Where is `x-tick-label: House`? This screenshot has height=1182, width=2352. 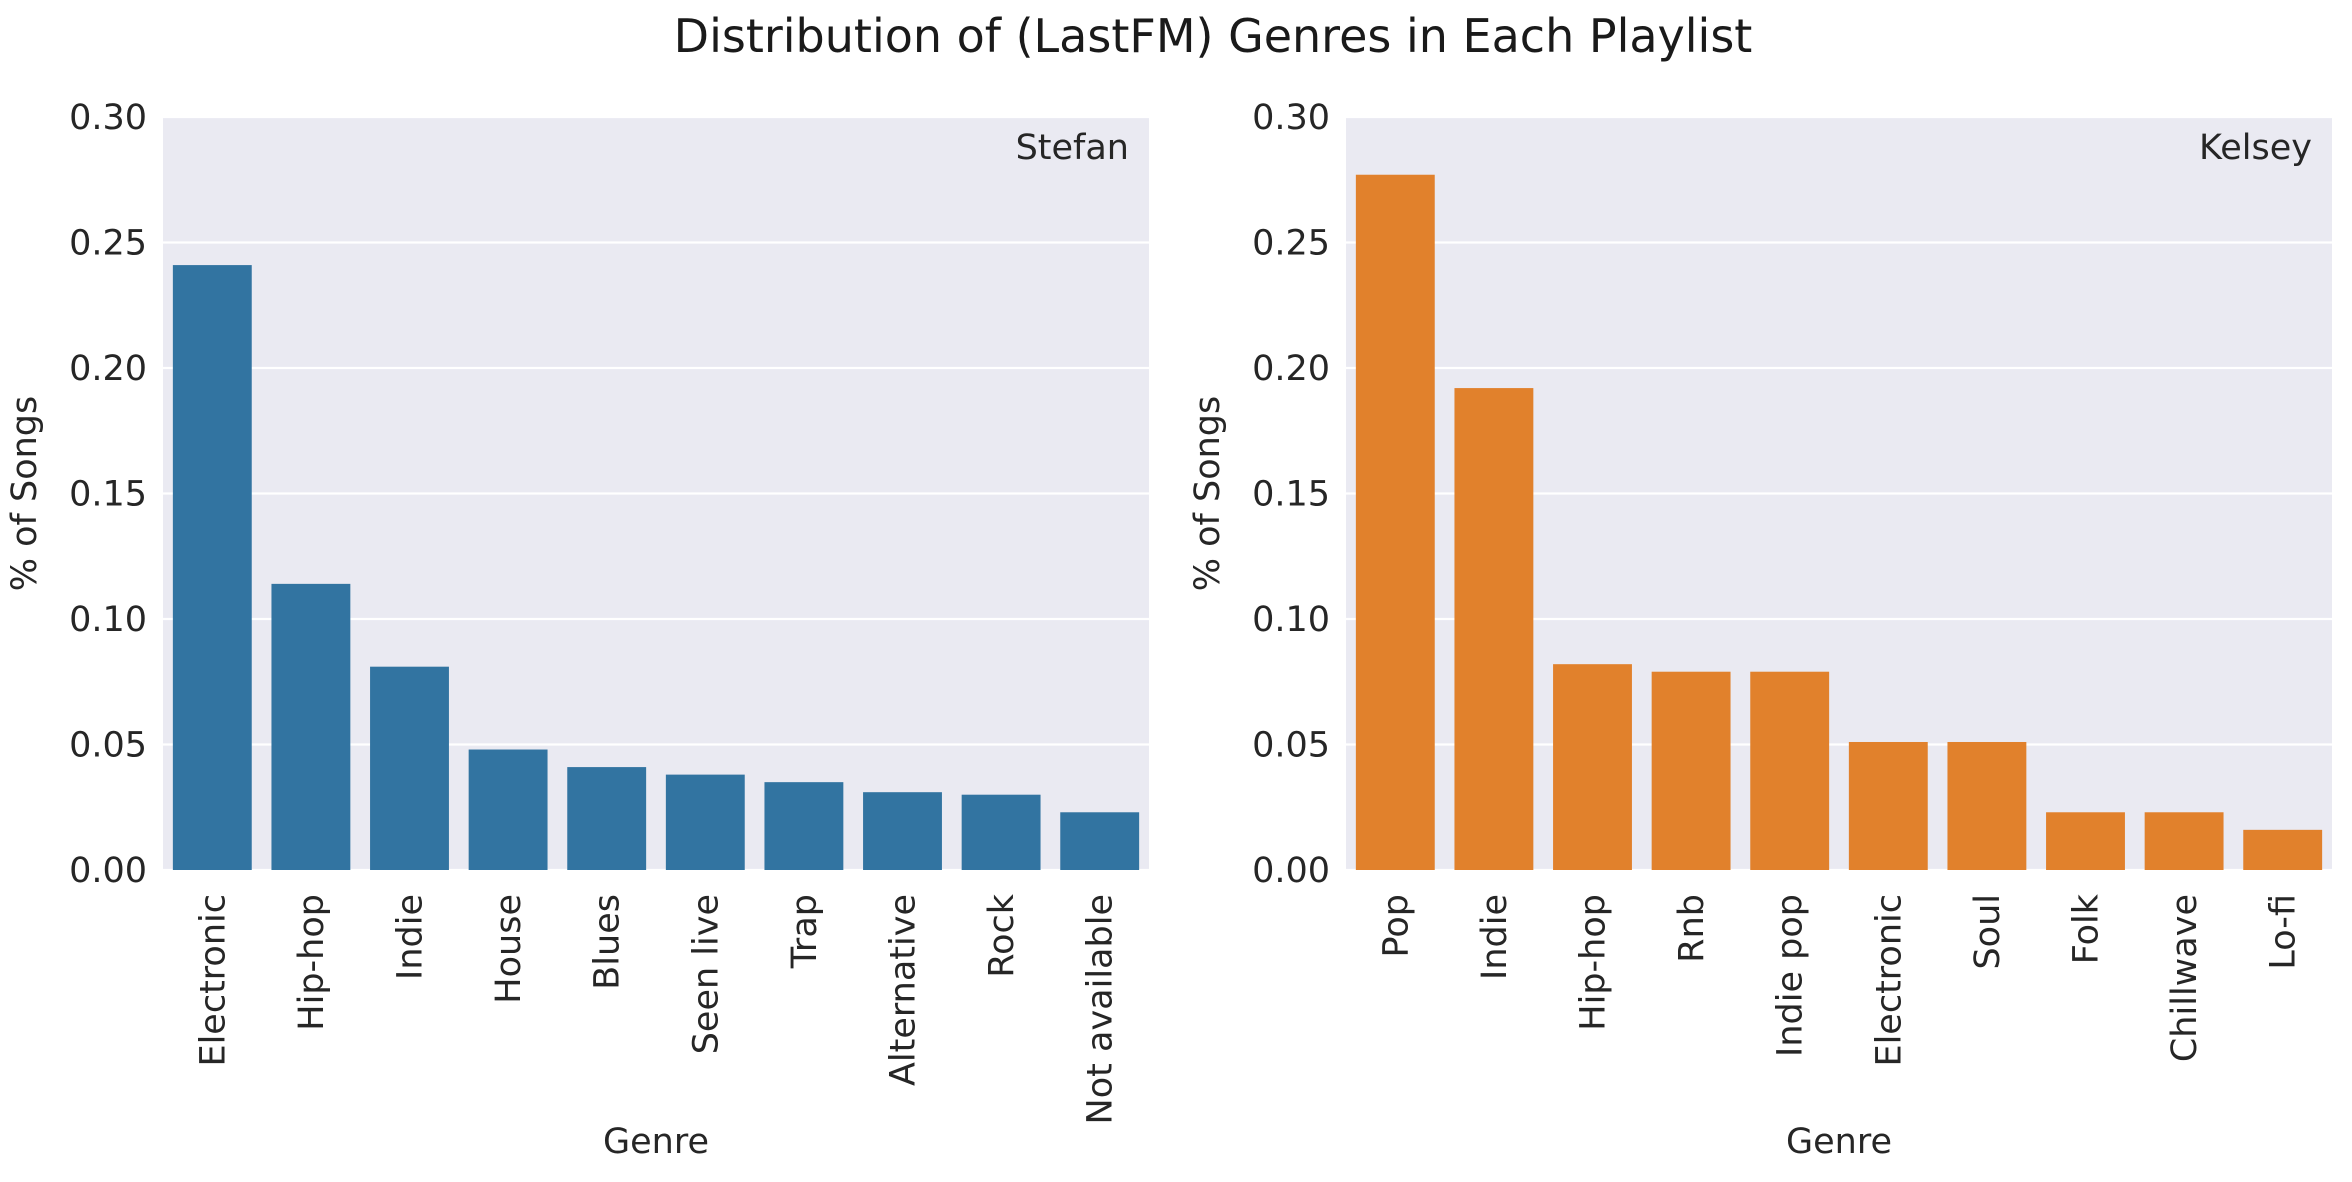
x-tick-label: House is located at coordinates (509, 949).